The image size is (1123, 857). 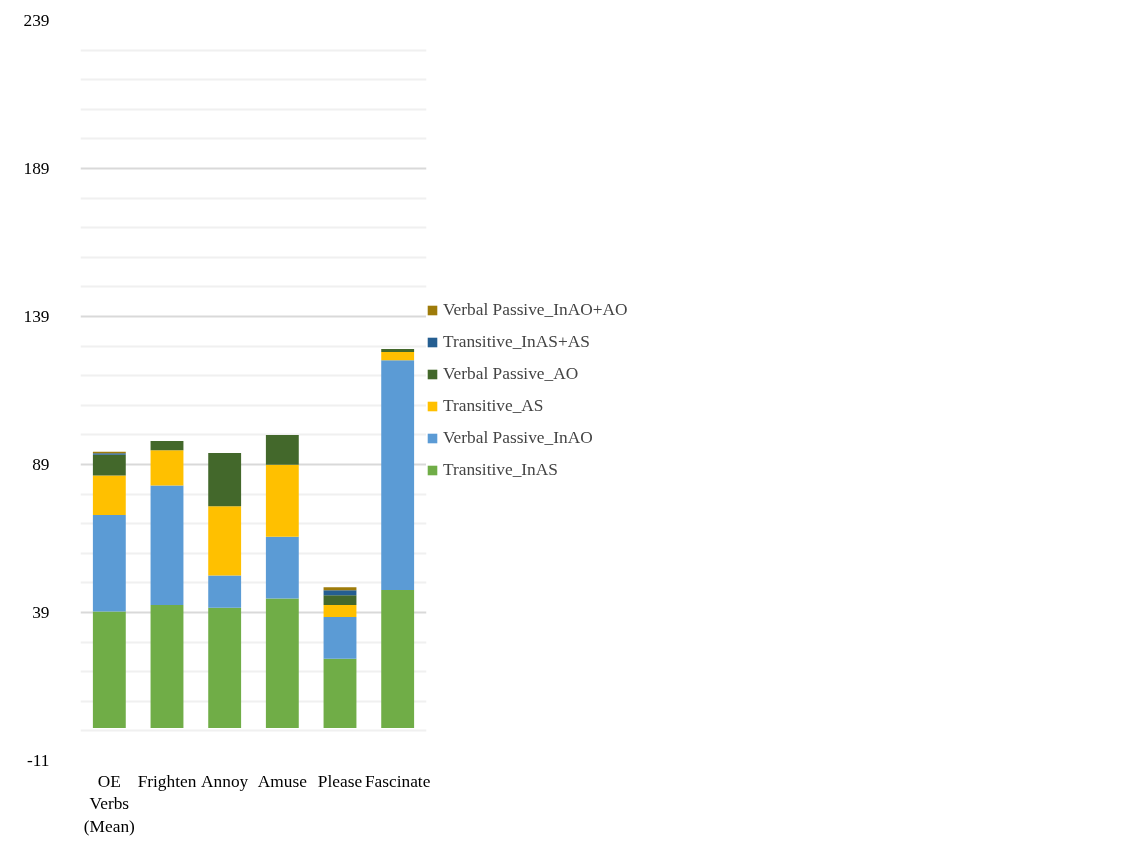 I want to click on legend-label: Transitive_InAS+AS, so click(x=516, y=342).